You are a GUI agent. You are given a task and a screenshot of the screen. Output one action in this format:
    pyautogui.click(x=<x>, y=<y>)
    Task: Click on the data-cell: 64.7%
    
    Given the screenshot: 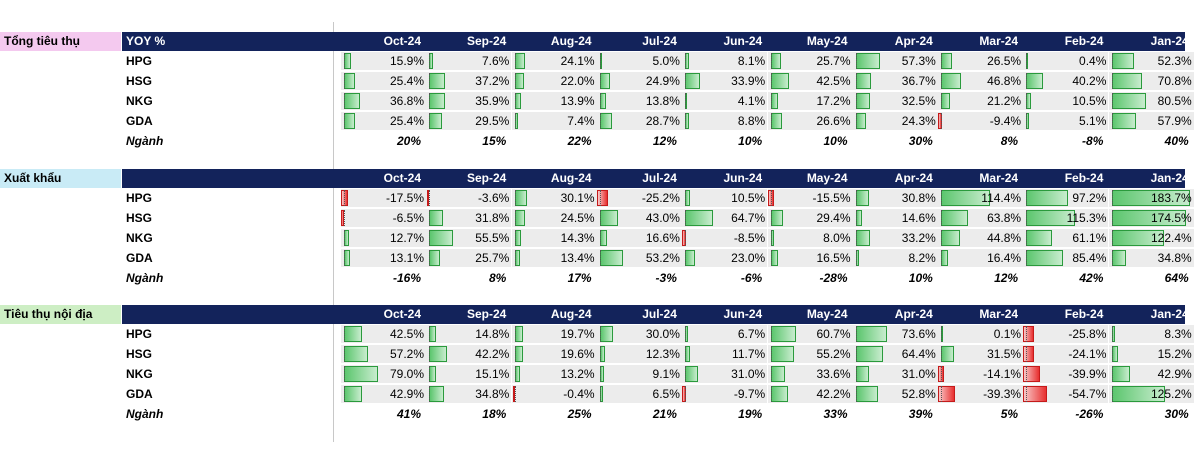 What is the action you would take?
    pyautogui.click(x=725, y=218)
    